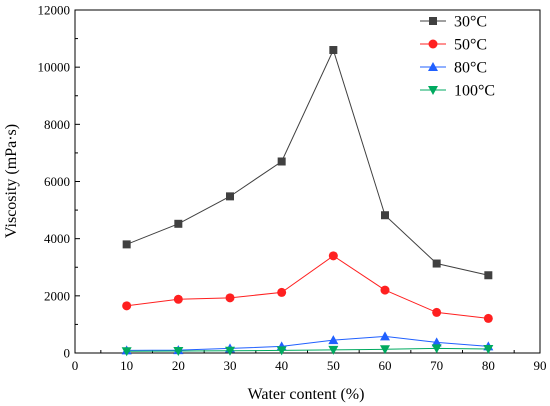 The image size is (550, 406). What do you see at coordinates (67, 353) in the screenshot?
I see `y-tick-label: 0` at bounding box center [67, 353].